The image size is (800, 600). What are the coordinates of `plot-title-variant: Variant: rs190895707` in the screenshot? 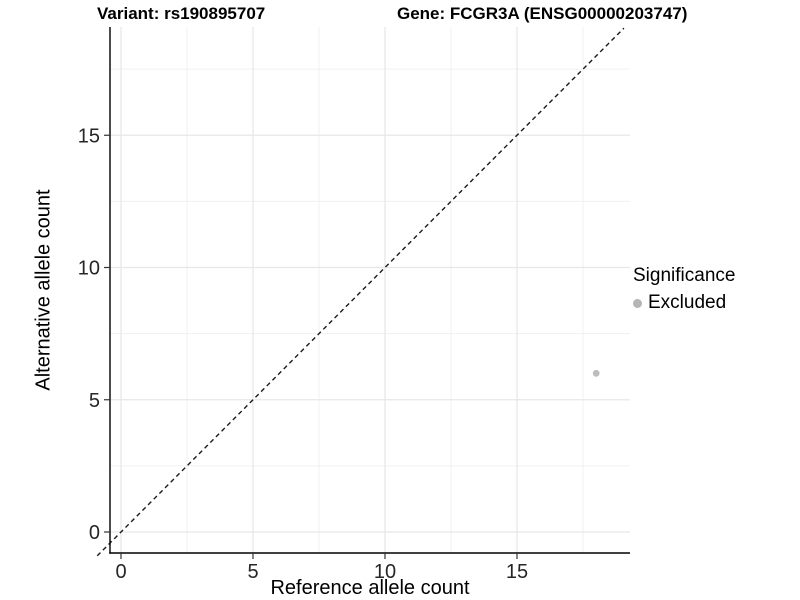 It's located at (181, 13).